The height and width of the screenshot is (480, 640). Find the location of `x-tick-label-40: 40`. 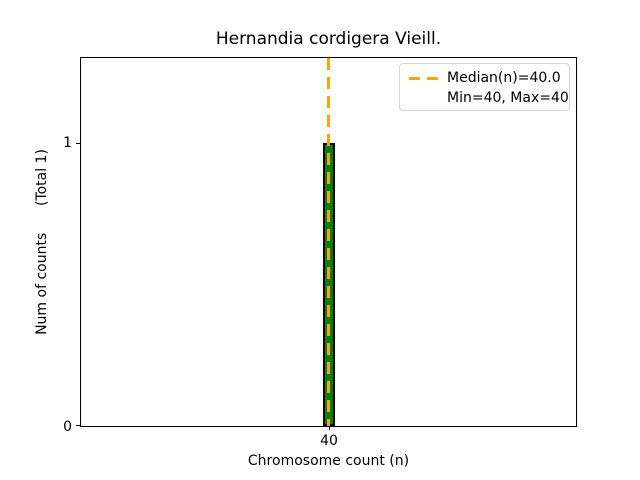

x-tick-label-40: 40 is located at coordinates (329, 441).